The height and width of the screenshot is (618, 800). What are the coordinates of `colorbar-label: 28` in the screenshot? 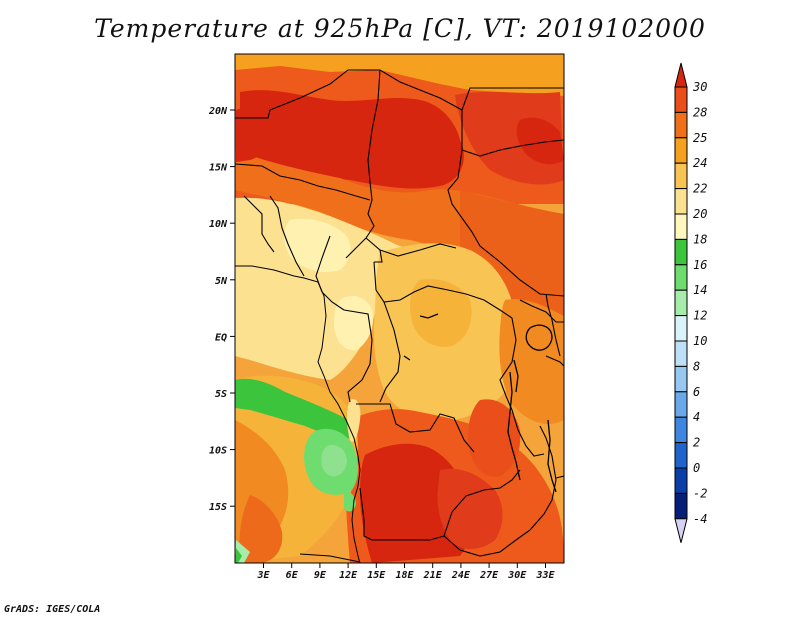 It's located at (700, 112).